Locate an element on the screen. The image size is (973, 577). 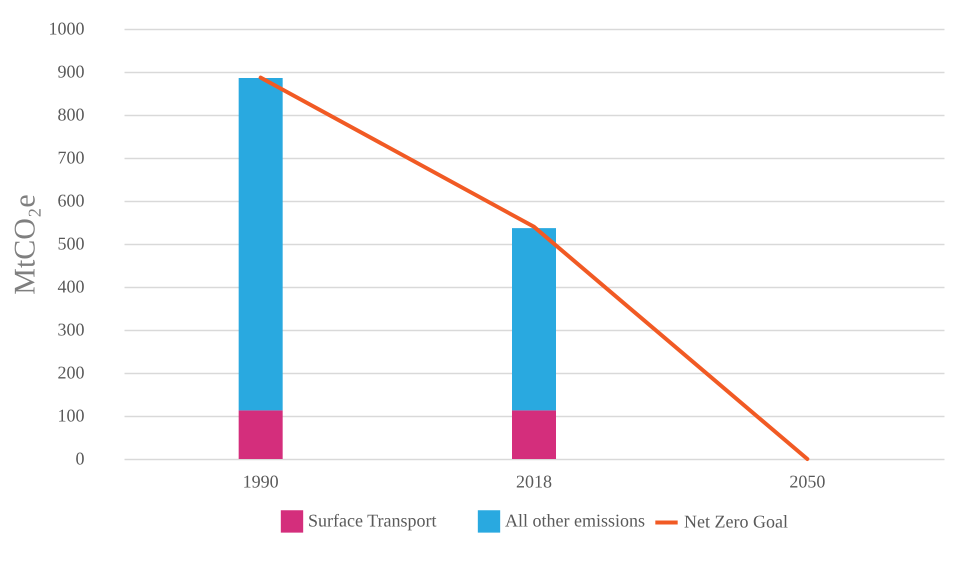
legend-label: All other emissions is located at coordinates (575, 520).